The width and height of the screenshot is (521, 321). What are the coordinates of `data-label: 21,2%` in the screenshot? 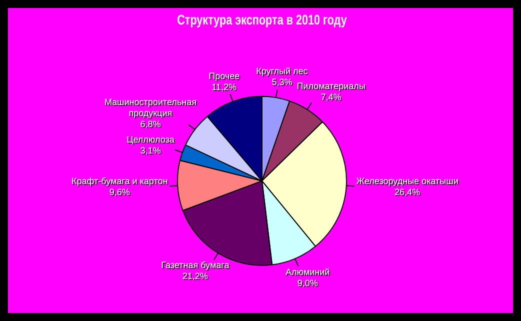 It's located at (195, 276).